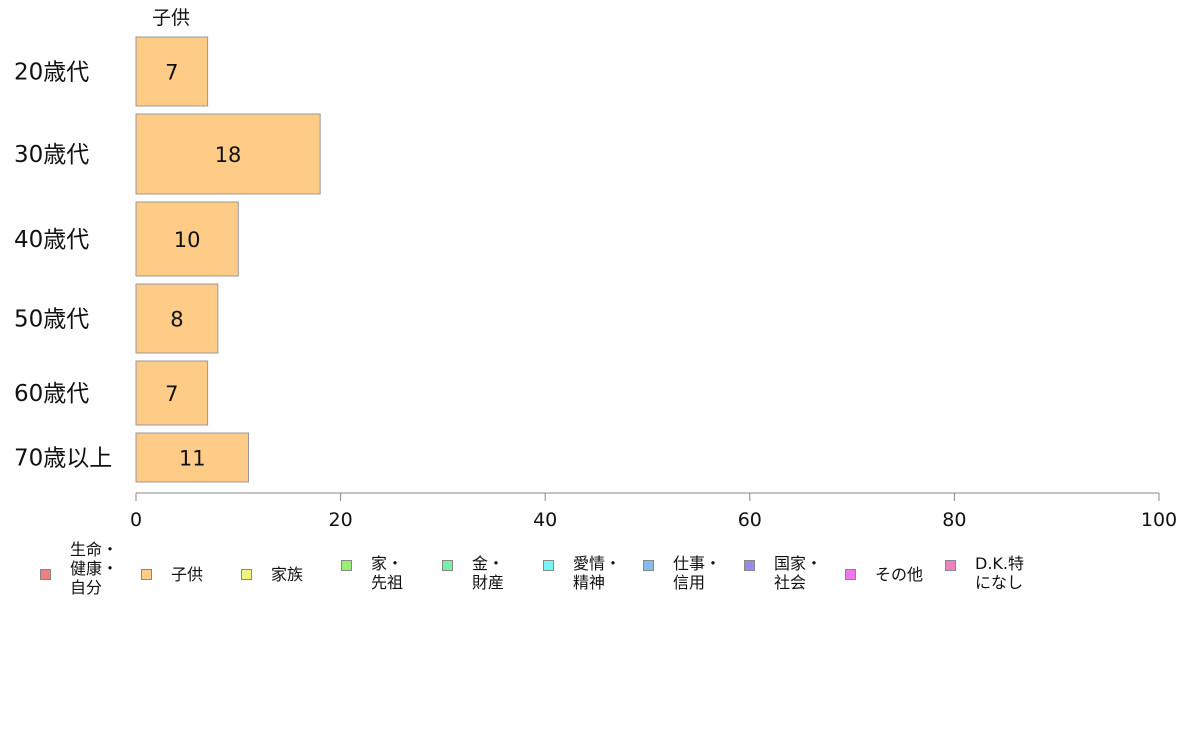  I want to click on legend-item: D.K.特 になし, so click(984, 566).